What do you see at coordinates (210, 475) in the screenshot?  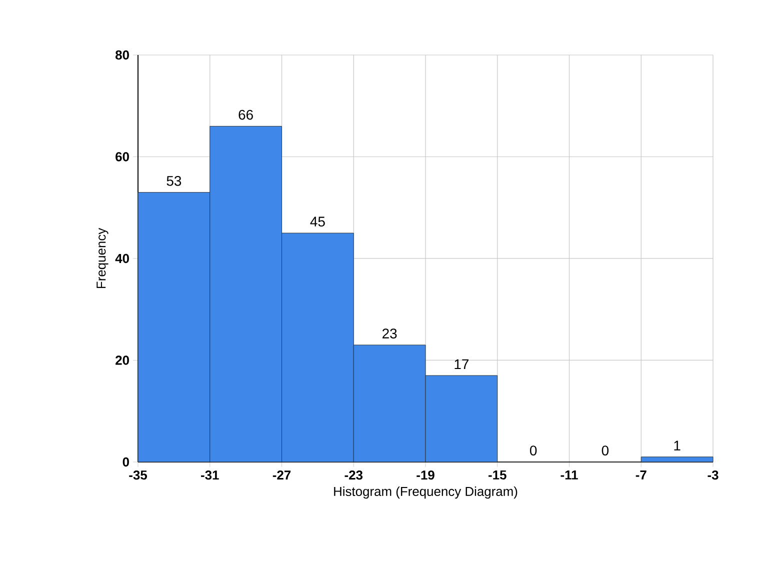 I see `x-tick-label: -31` at bounding box center [210, 475].